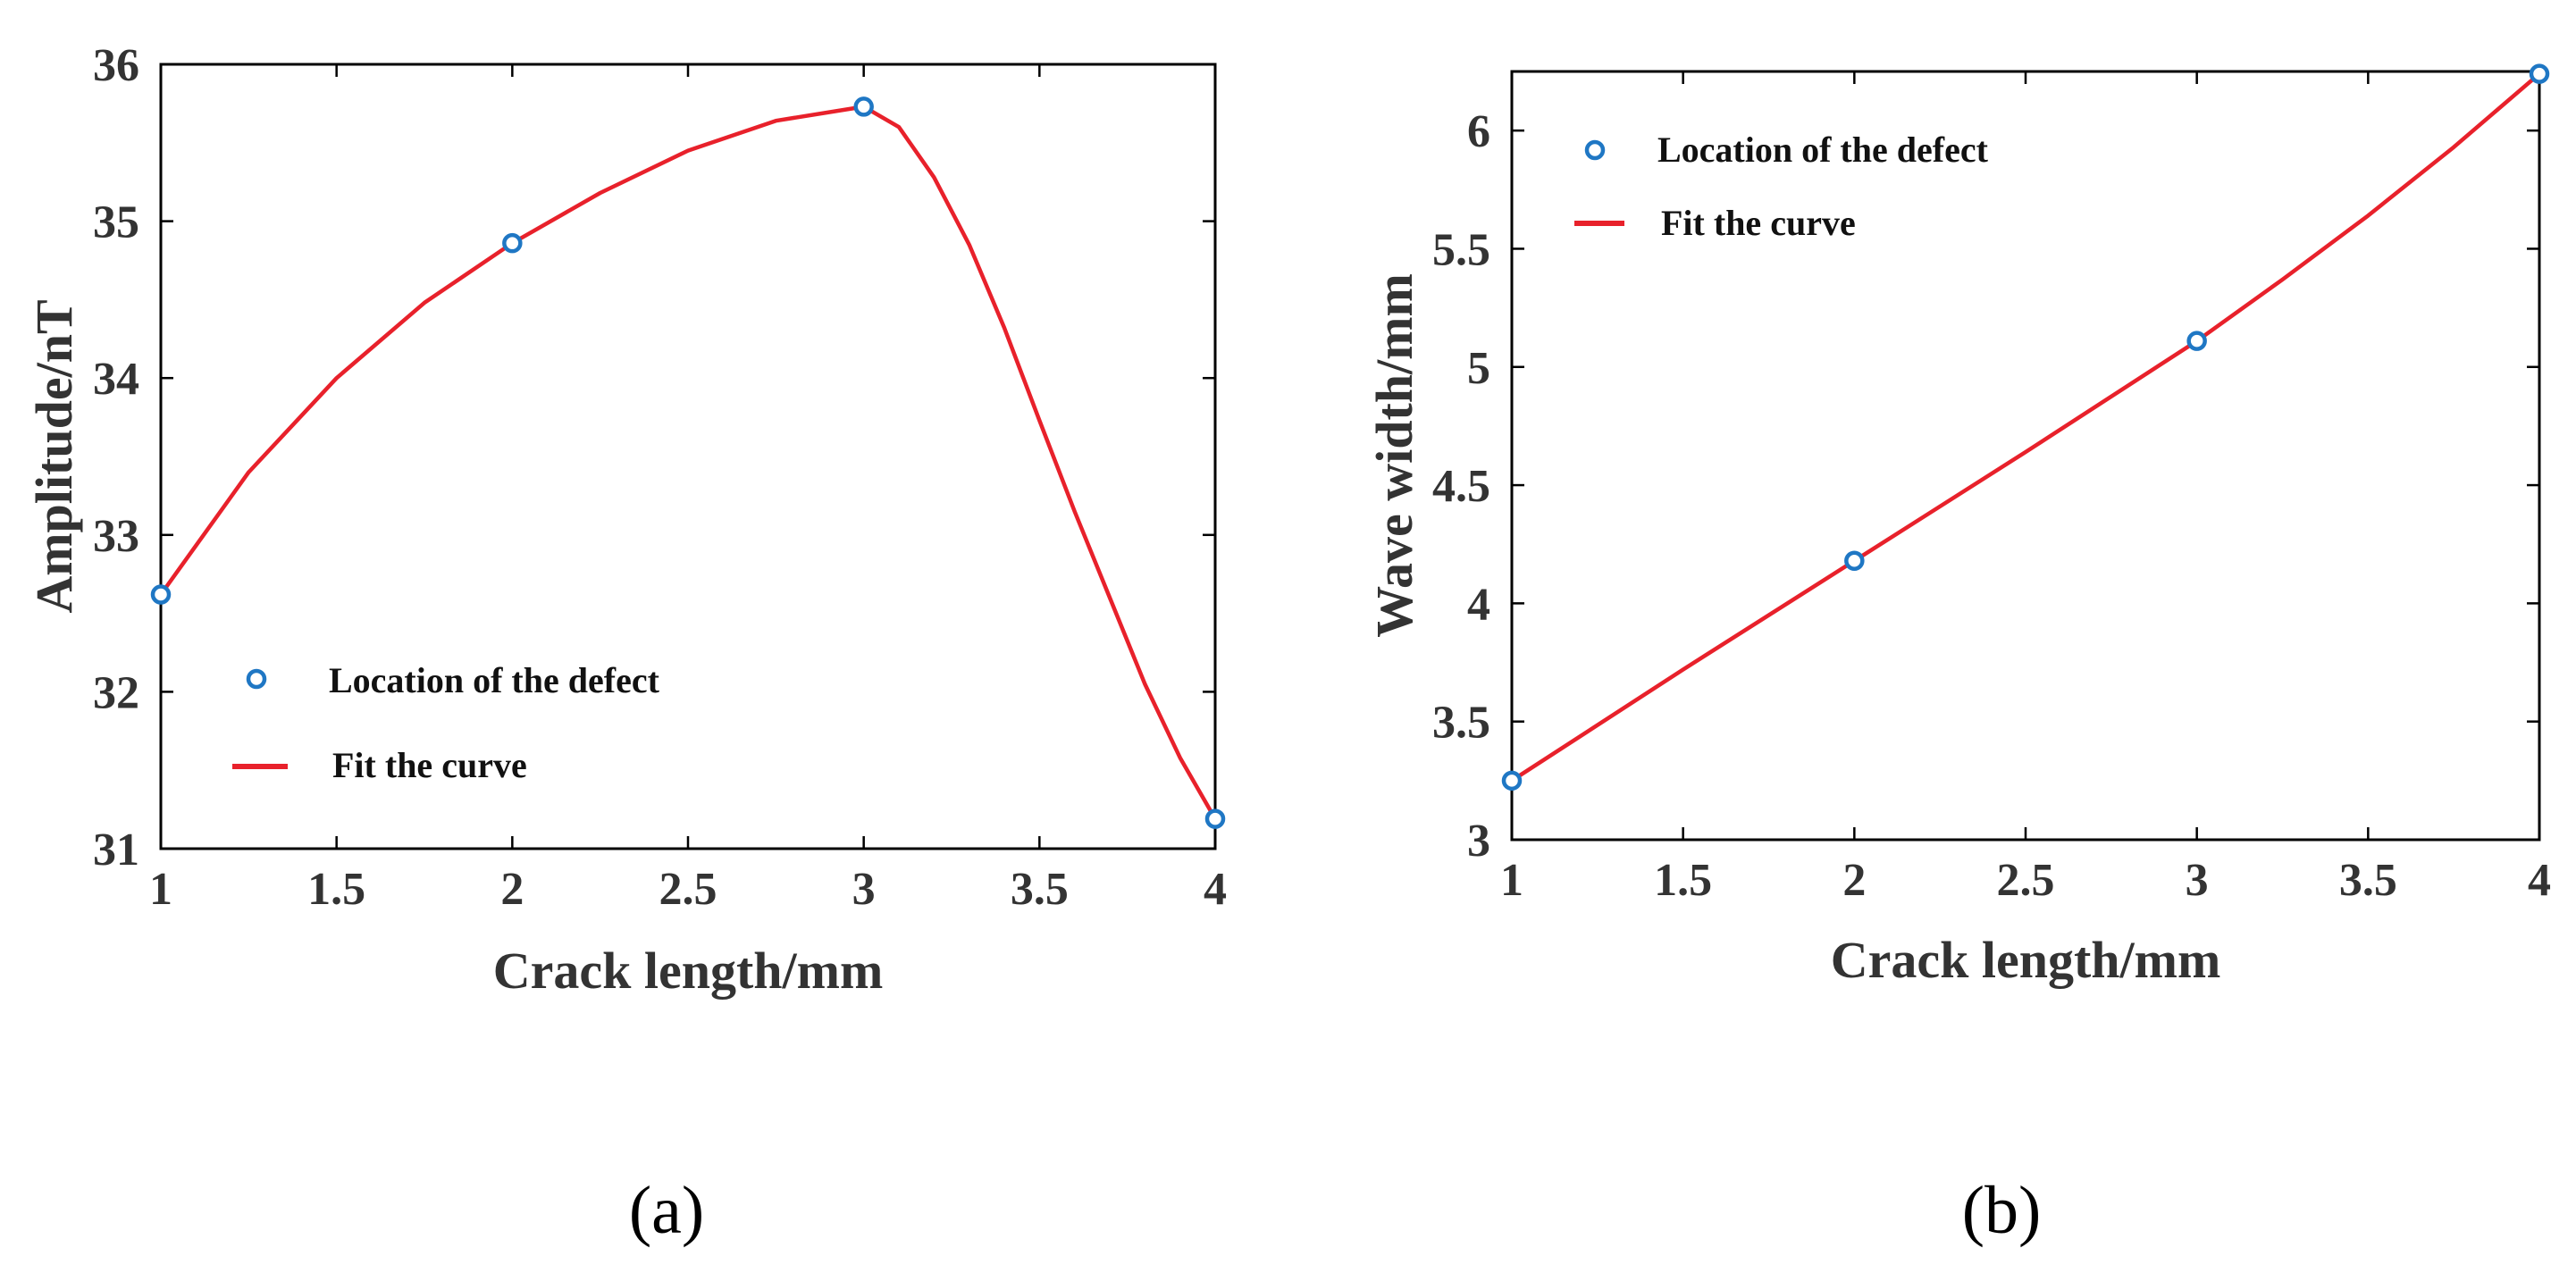  What do you see at coordinates (494, 680) in the screenshot?
I see `legend-label-points-a: Location of the defect` at bounding box center [494, 680].